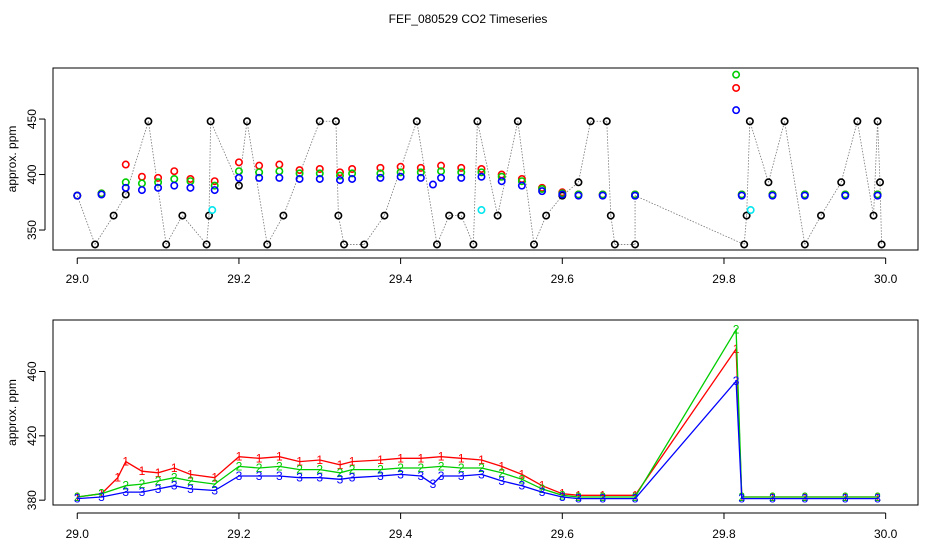  I want to click on x-tick-label: 29.2, so click(239, 533).